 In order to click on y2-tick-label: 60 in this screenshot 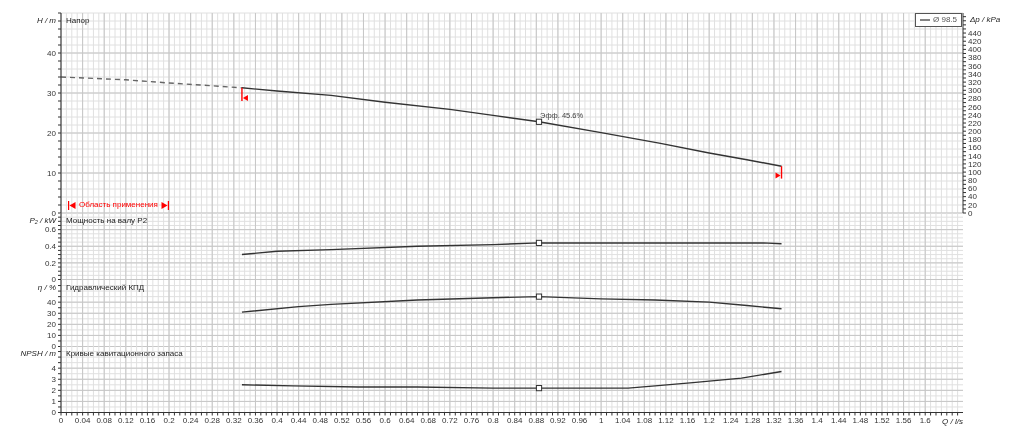, I will do `click(973, 189)`.